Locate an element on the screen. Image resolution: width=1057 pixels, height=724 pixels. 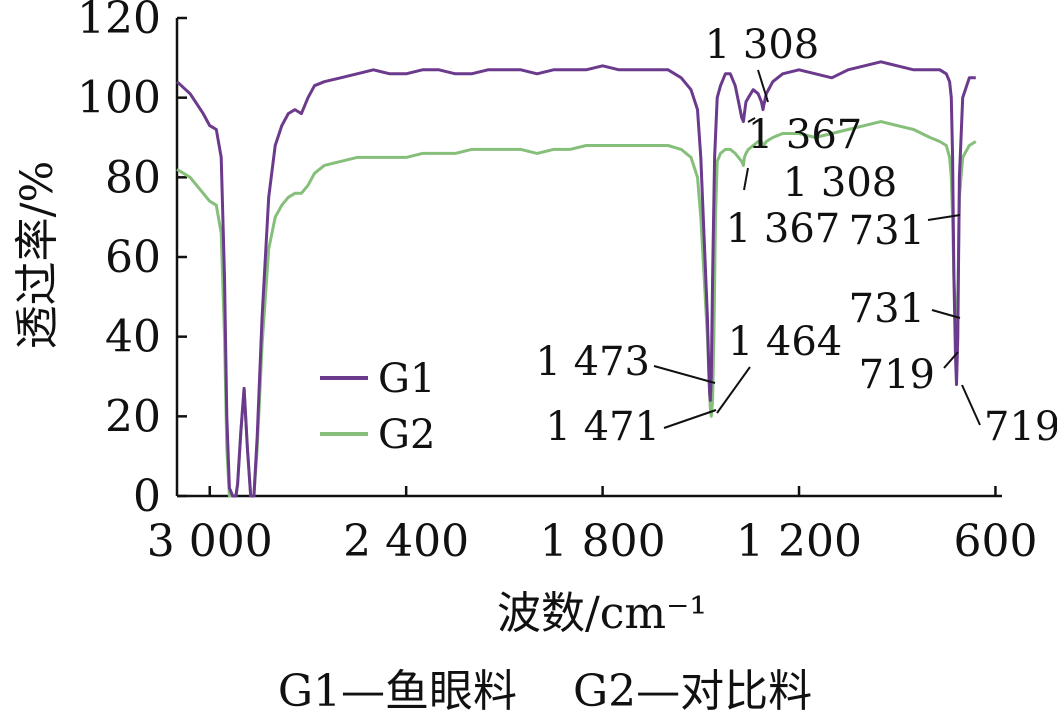
figure-caption: G1—鱼眼料 G2—对比料 is located at coordinates (545, 691).